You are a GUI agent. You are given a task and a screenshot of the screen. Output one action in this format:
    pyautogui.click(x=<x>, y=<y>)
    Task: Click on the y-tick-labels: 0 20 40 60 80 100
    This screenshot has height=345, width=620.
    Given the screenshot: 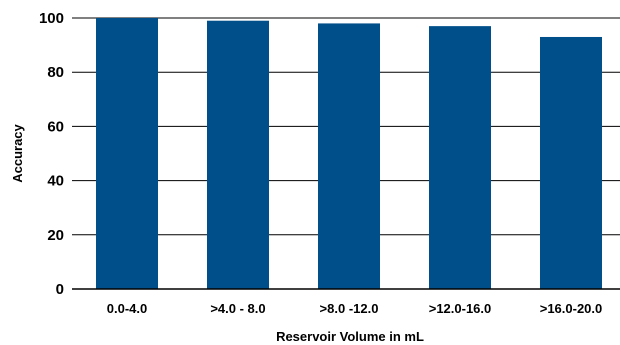 What is the action you would take?
    pyautogui.click(x=51, y=154)
    